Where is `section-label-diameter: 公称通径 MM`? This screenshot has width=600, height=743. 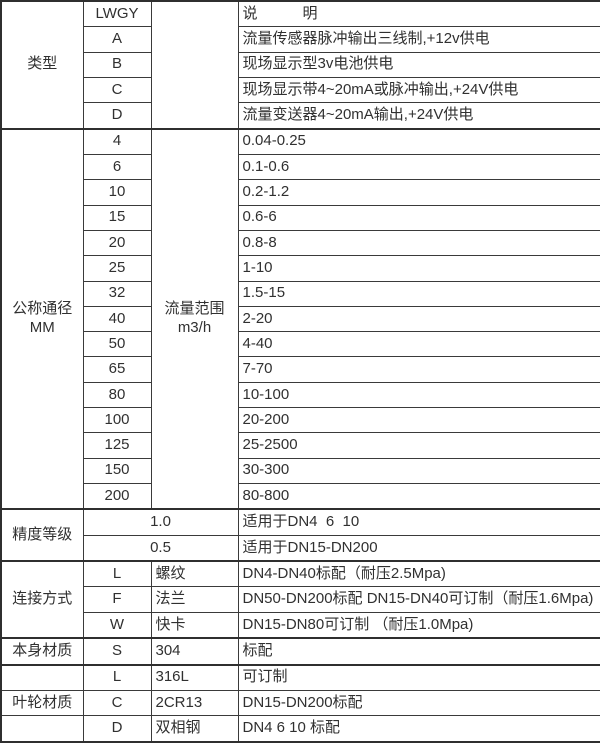 section-label-diameter: 公称通径 MM is located at coordinates (42, 318).